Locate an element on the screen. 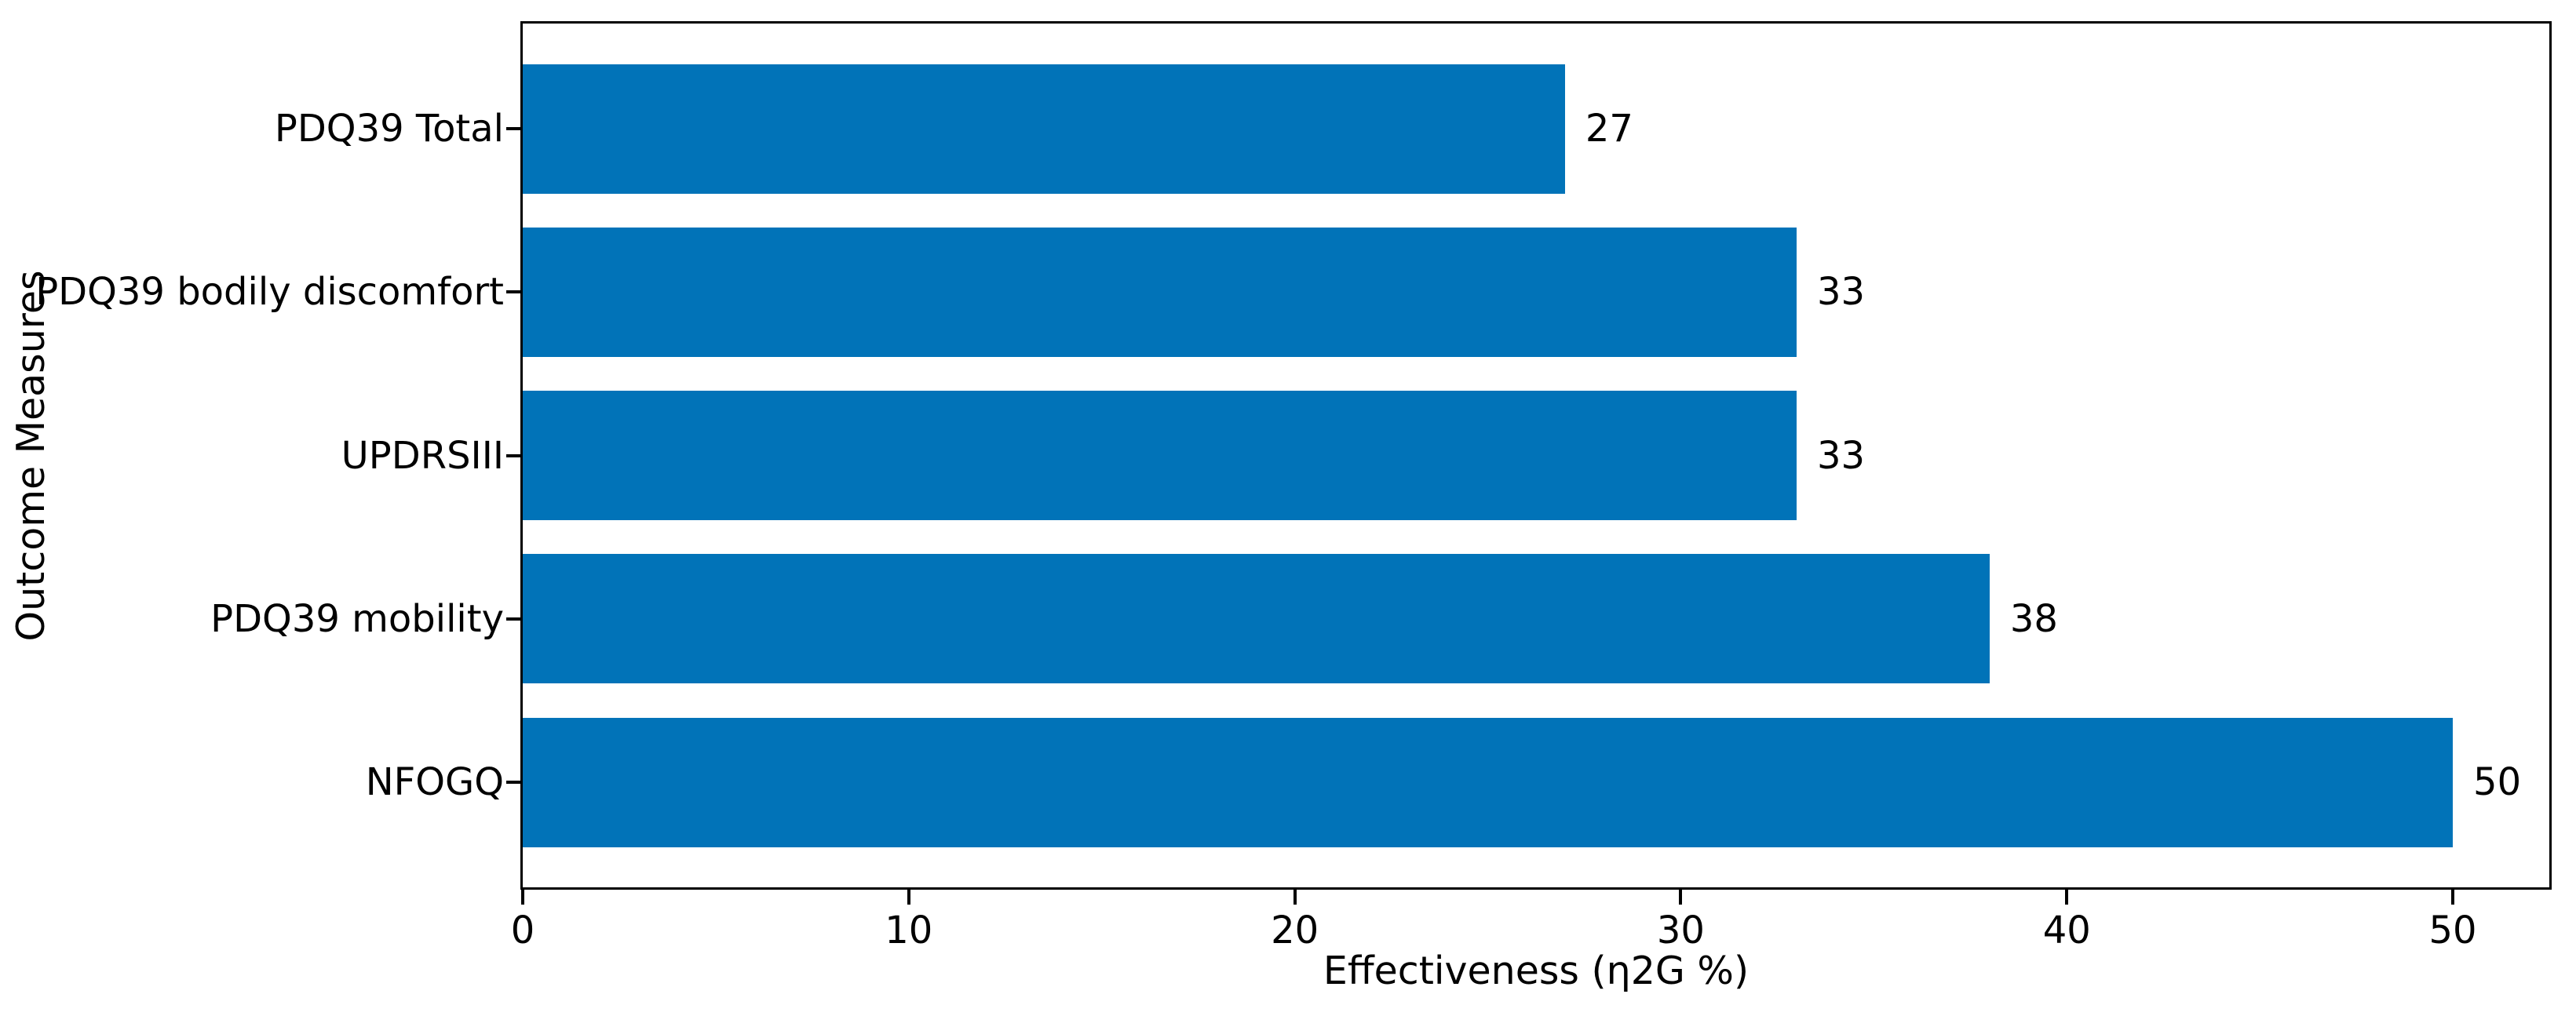 This screenshot has width=2576, height=1016. y-tick-label-updrsiii: UPDRSIII is located at coordinates (422, 455).